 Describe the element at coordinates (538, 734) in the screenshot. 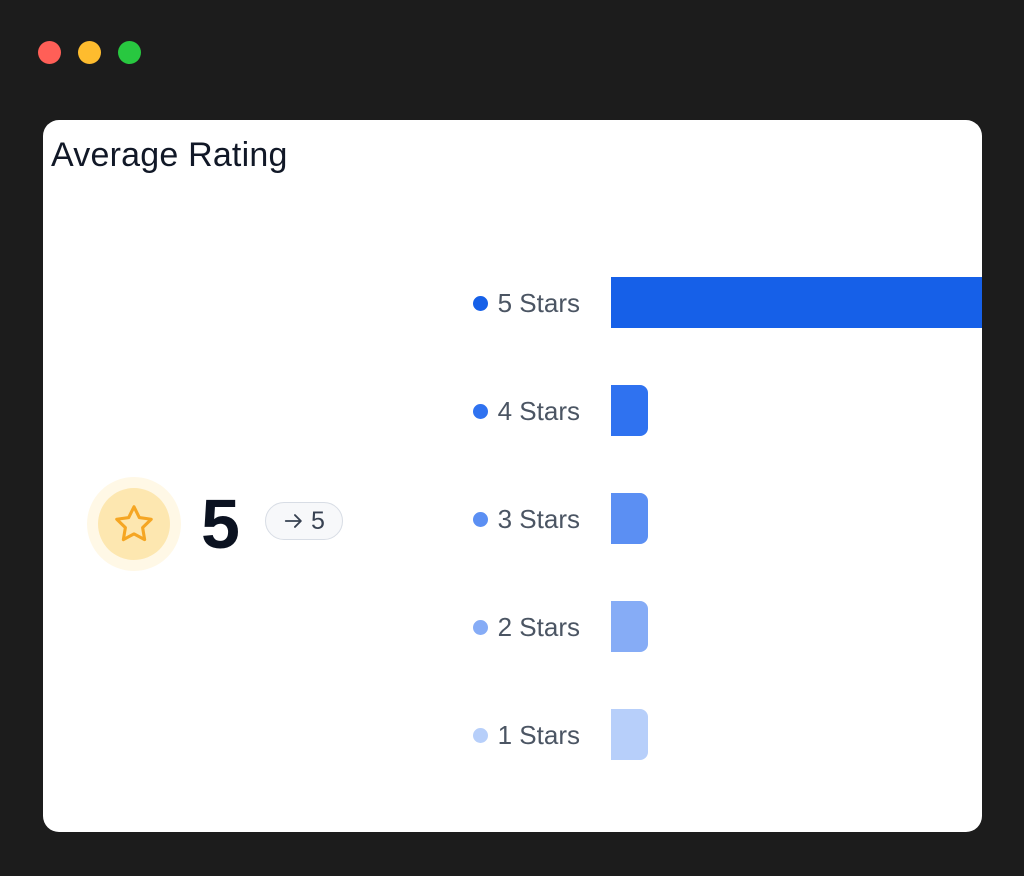

I see `rating-label: 1 Stars` at that location.